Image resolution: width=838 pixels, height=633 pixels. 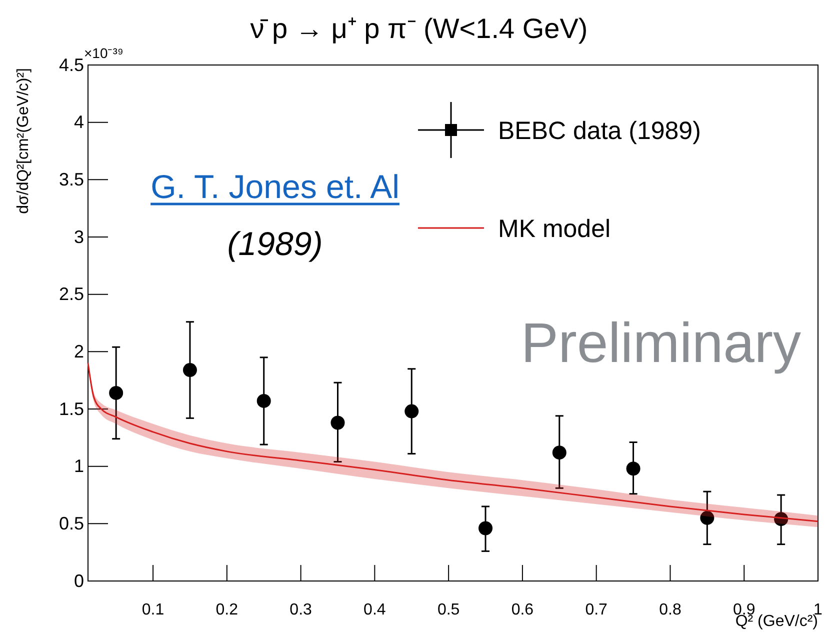 I want to click on x-tick-label: 0.2, so click(x=227, y=609).